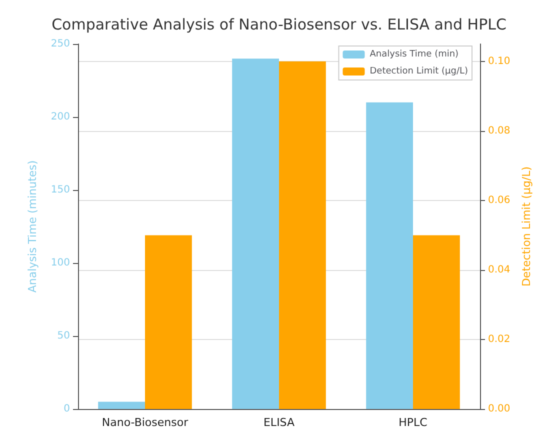 The width and height of the screenshot is (558, 437). What do you see at coordinates (121, 405) in the screenshot?
I see `bar` at bounding box center [121, 405].